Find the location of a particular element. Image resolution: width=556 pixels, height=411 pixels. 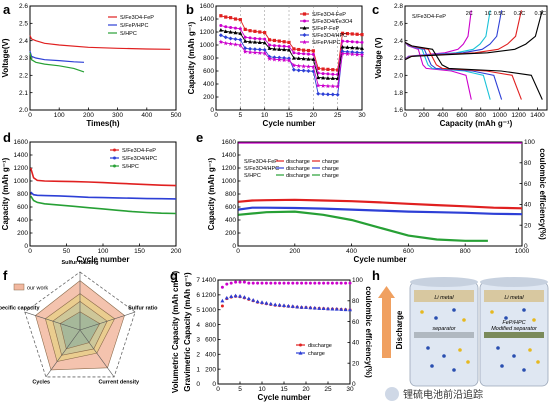

cell-cap is located at coordinates (514, 282).